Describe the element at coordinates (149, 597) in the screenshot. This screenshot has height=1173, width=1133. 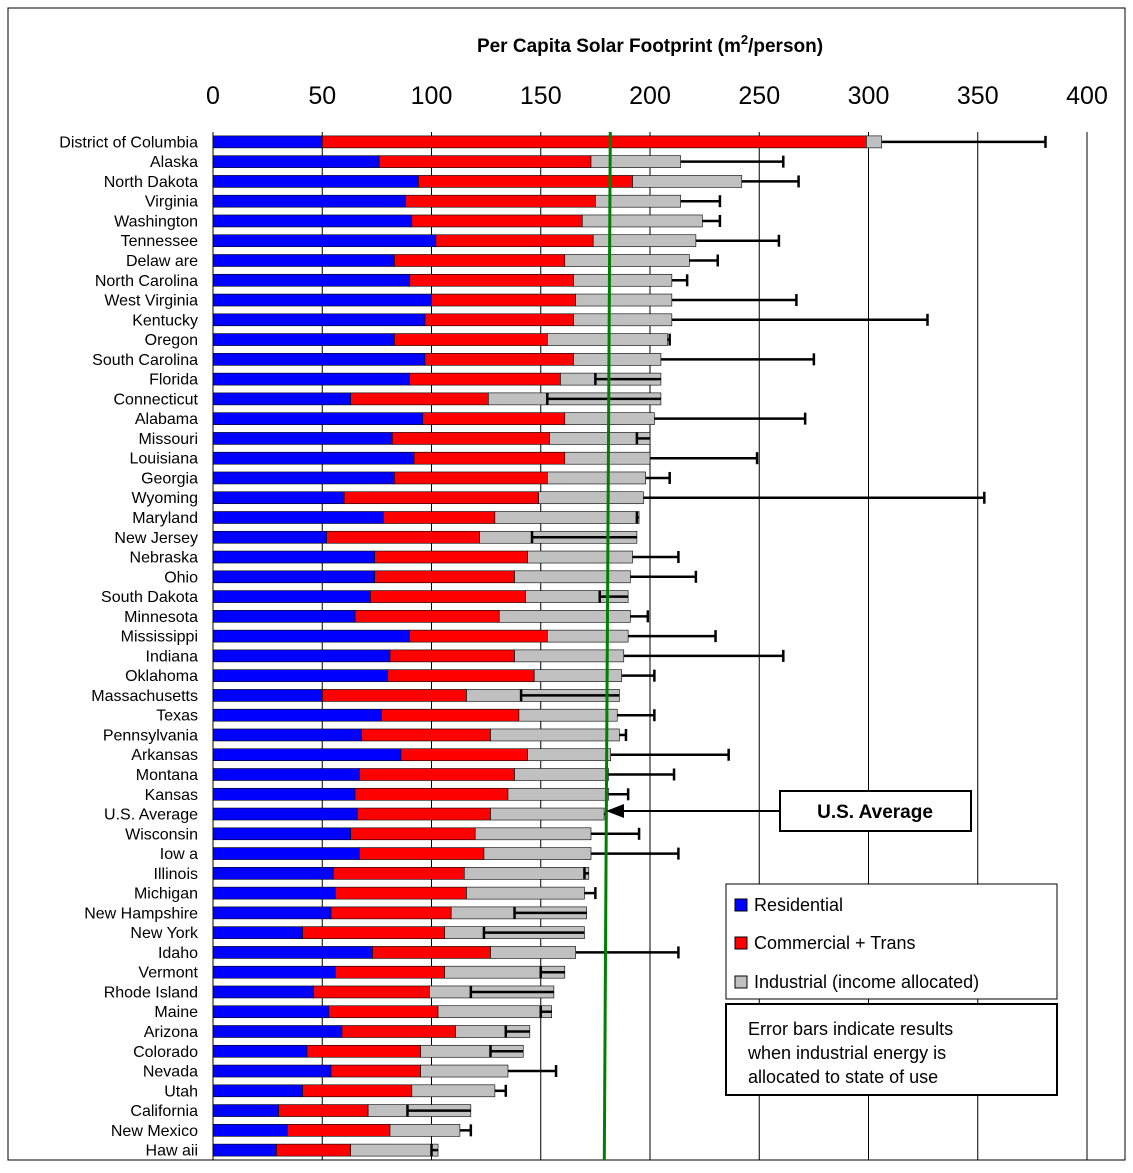
I see `category-label: South Dakota` at that location.